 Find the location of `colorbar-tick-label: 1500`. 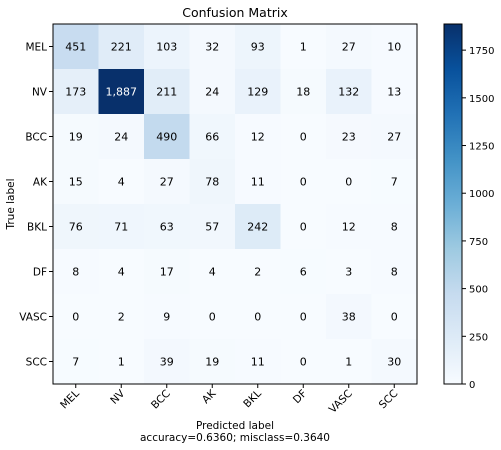

colorbar-tick-label: 1500 is located at coordinates (481, 99).